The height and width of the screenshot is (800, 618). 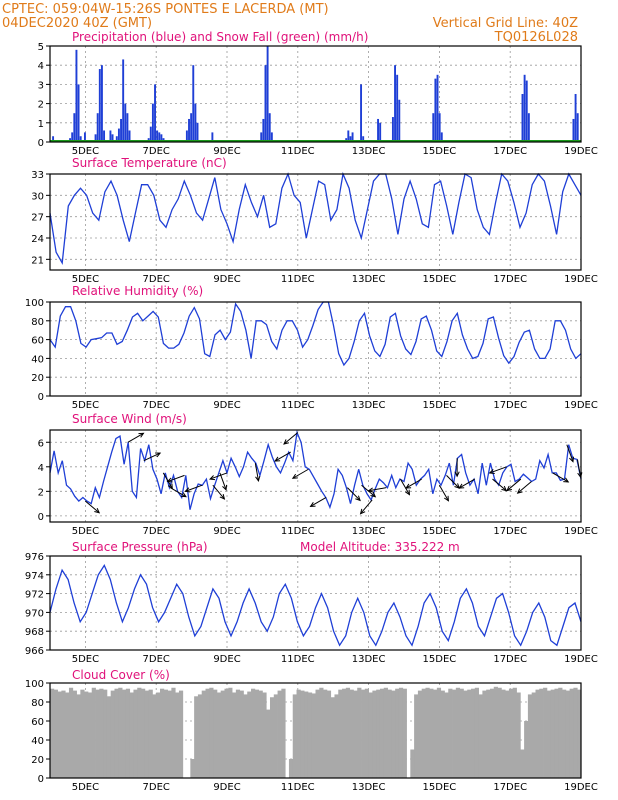 What do you see at coordinates (380, 547) in the screenshot?
I see `model-altitude: Model Altitude: 335.222 m` at bounding box center [380, 547].